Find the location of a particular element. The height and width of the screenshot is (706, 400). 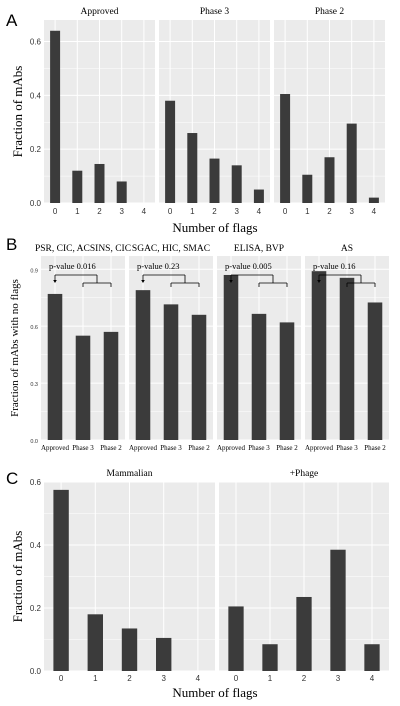

panel-a-ytick-label: 0.2 is located at coordinates (36, 149).